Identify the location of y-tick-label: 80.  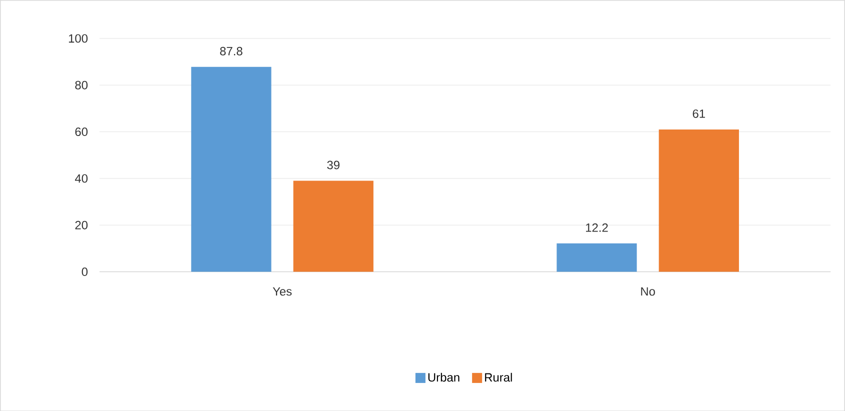
(81, 85).